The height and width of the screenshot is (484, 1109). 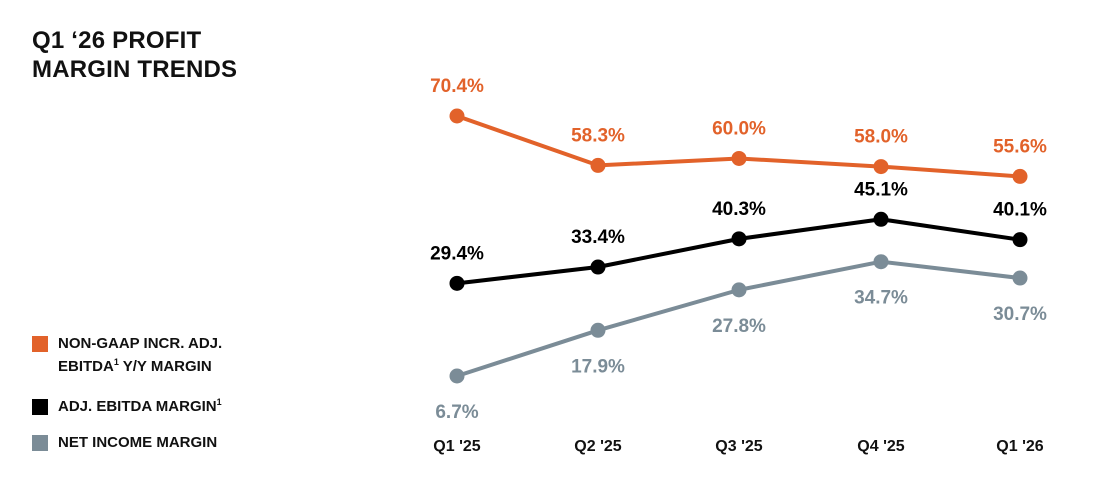 I want to click on data-label-adj-ebitda-margin: 33.4%, so click(x=598, y=237).